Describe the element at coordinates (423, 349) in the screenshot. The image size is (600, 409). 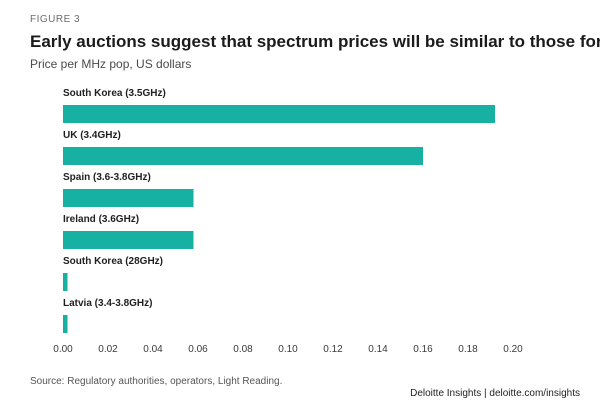
I see `x-tick-label: 0.16` at that location.